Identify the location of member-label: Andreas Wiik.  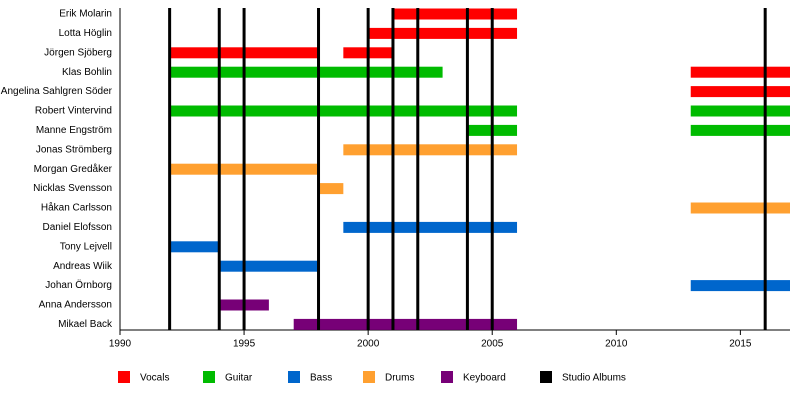
(83, 266).